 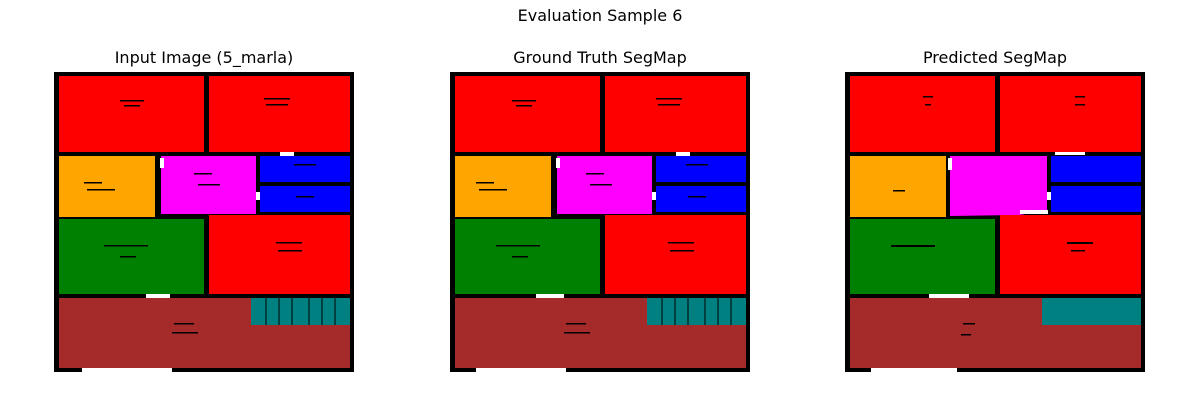 I want to click on panel-title-predicted: Predicted SegMap, so click(x=995, y=57).